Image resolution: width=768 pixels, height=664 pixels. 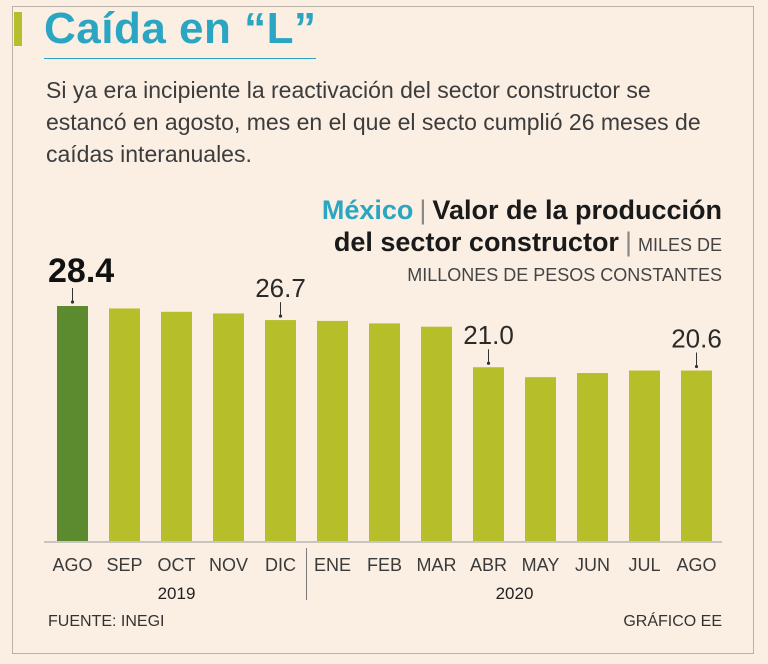 What do you see at coordinates (577, 210) in the screenshot?
I see `chart-title-1: Valor de la producción` at bounding box center [577, 210].